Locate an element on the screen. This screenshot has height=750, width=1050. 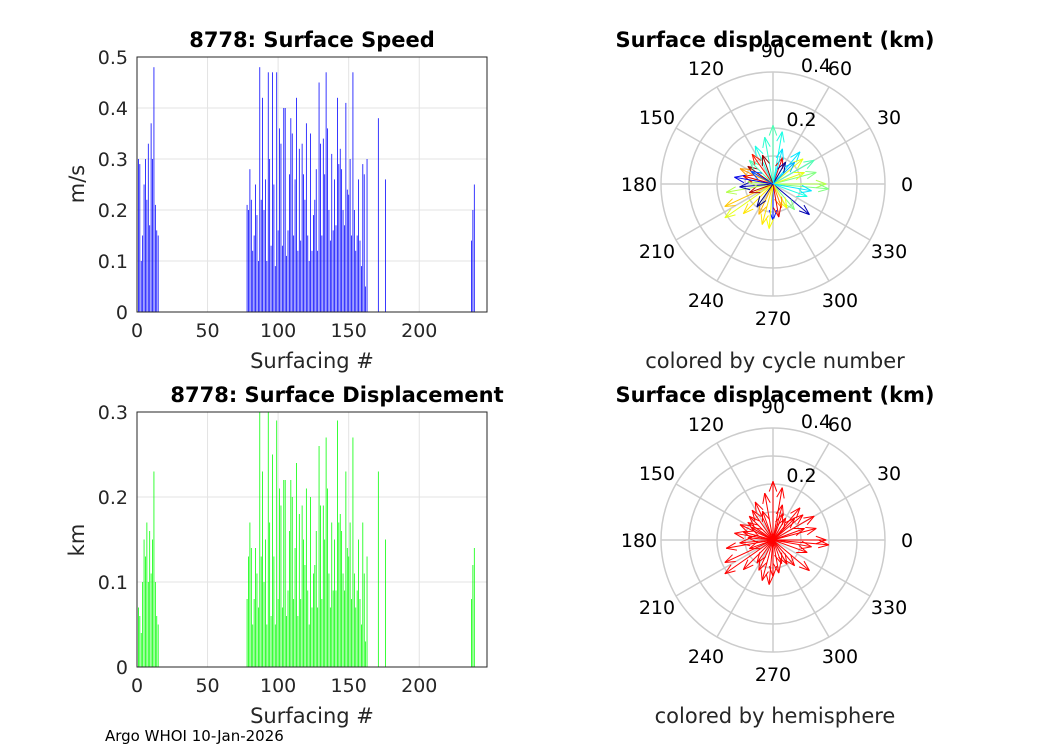
angle-tick-label: 300 is located at coordinates (840, 301).